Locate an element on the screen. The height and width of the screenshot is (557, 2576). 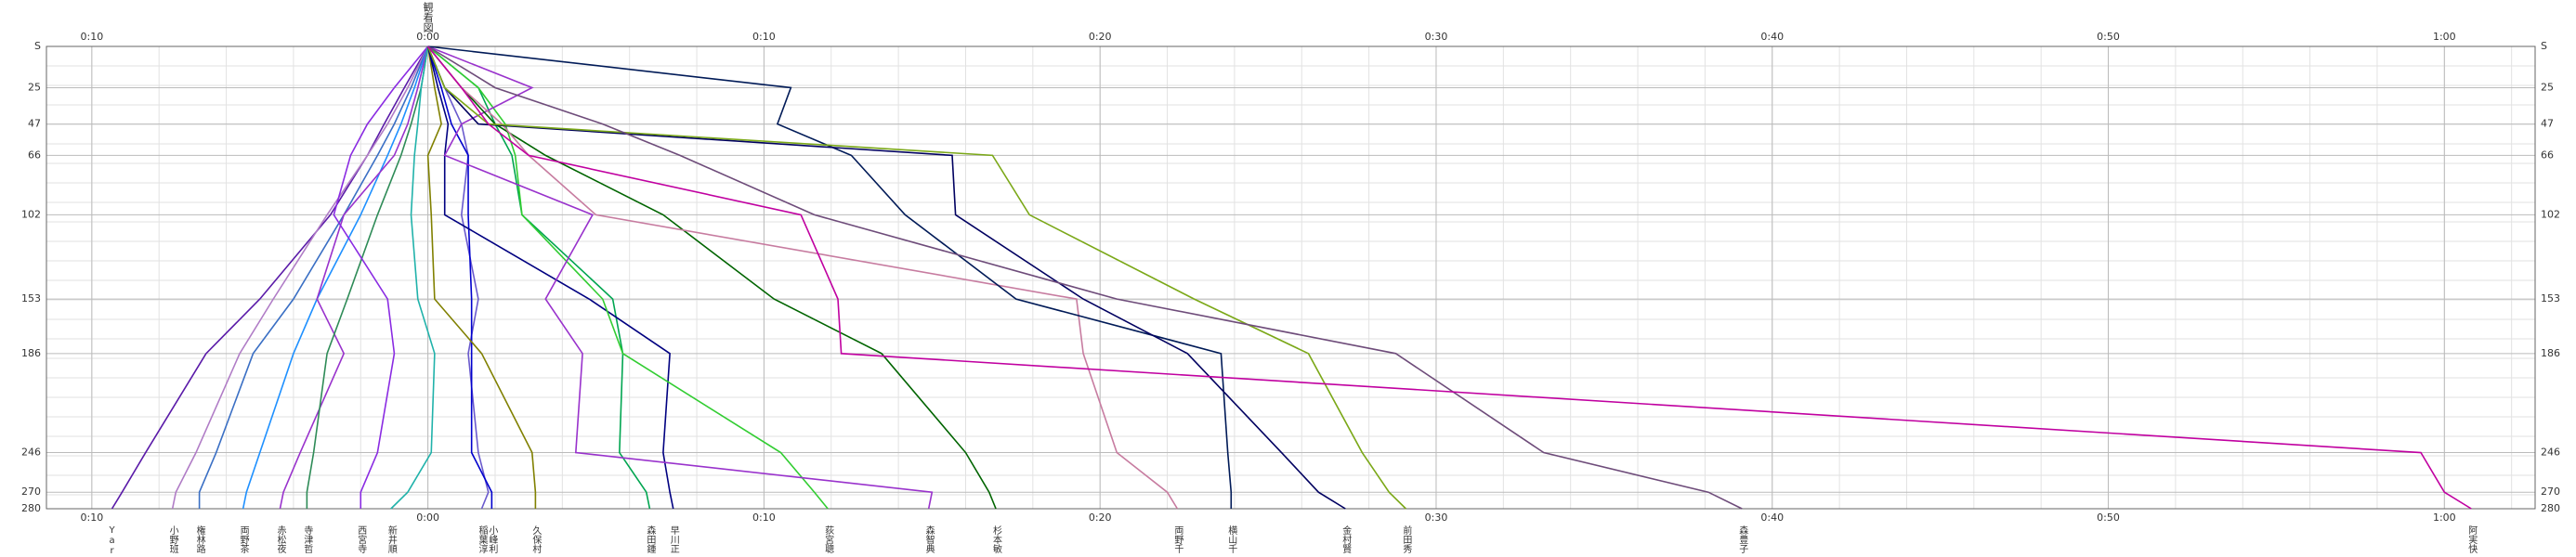
runner-label: Yar is located at coordinates (112, 540).